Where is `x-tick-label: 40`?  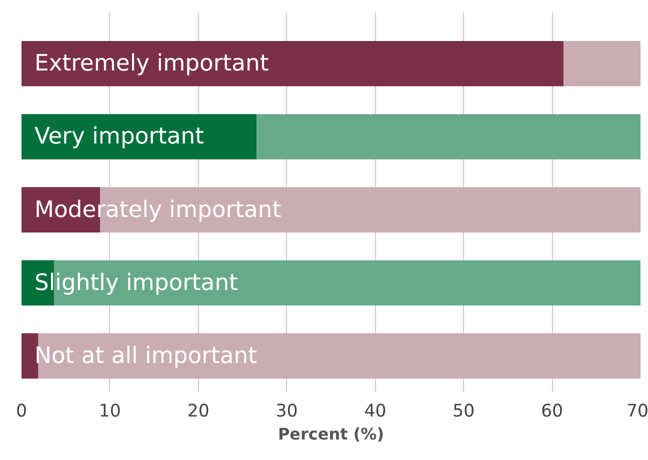
x-tick-label: 40 is located at coordinates (375, 412).